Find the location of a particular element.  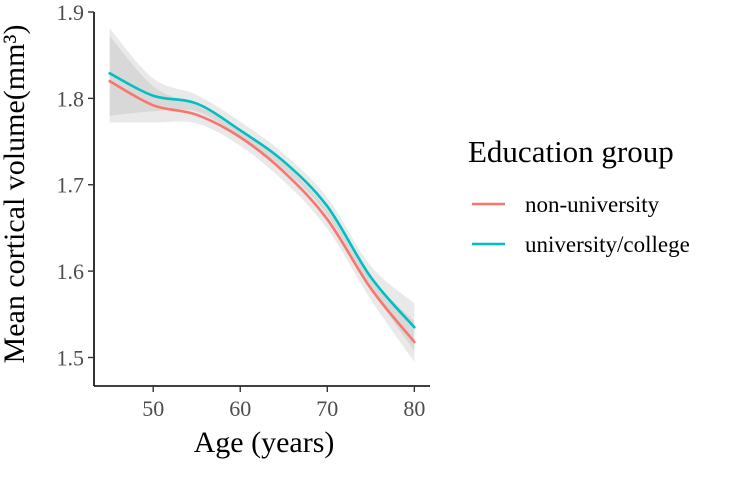

legend-label-1: non-university is located at coordinates (592, 204).